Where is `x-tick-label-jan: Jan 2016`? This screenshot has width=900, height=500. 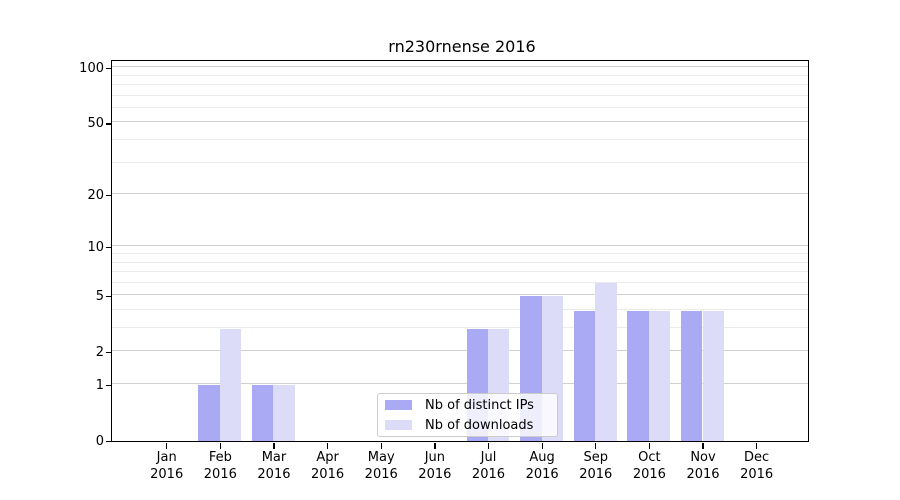
x-tick-label-jan: Jan 2016 is located at coordinates (166, 466).